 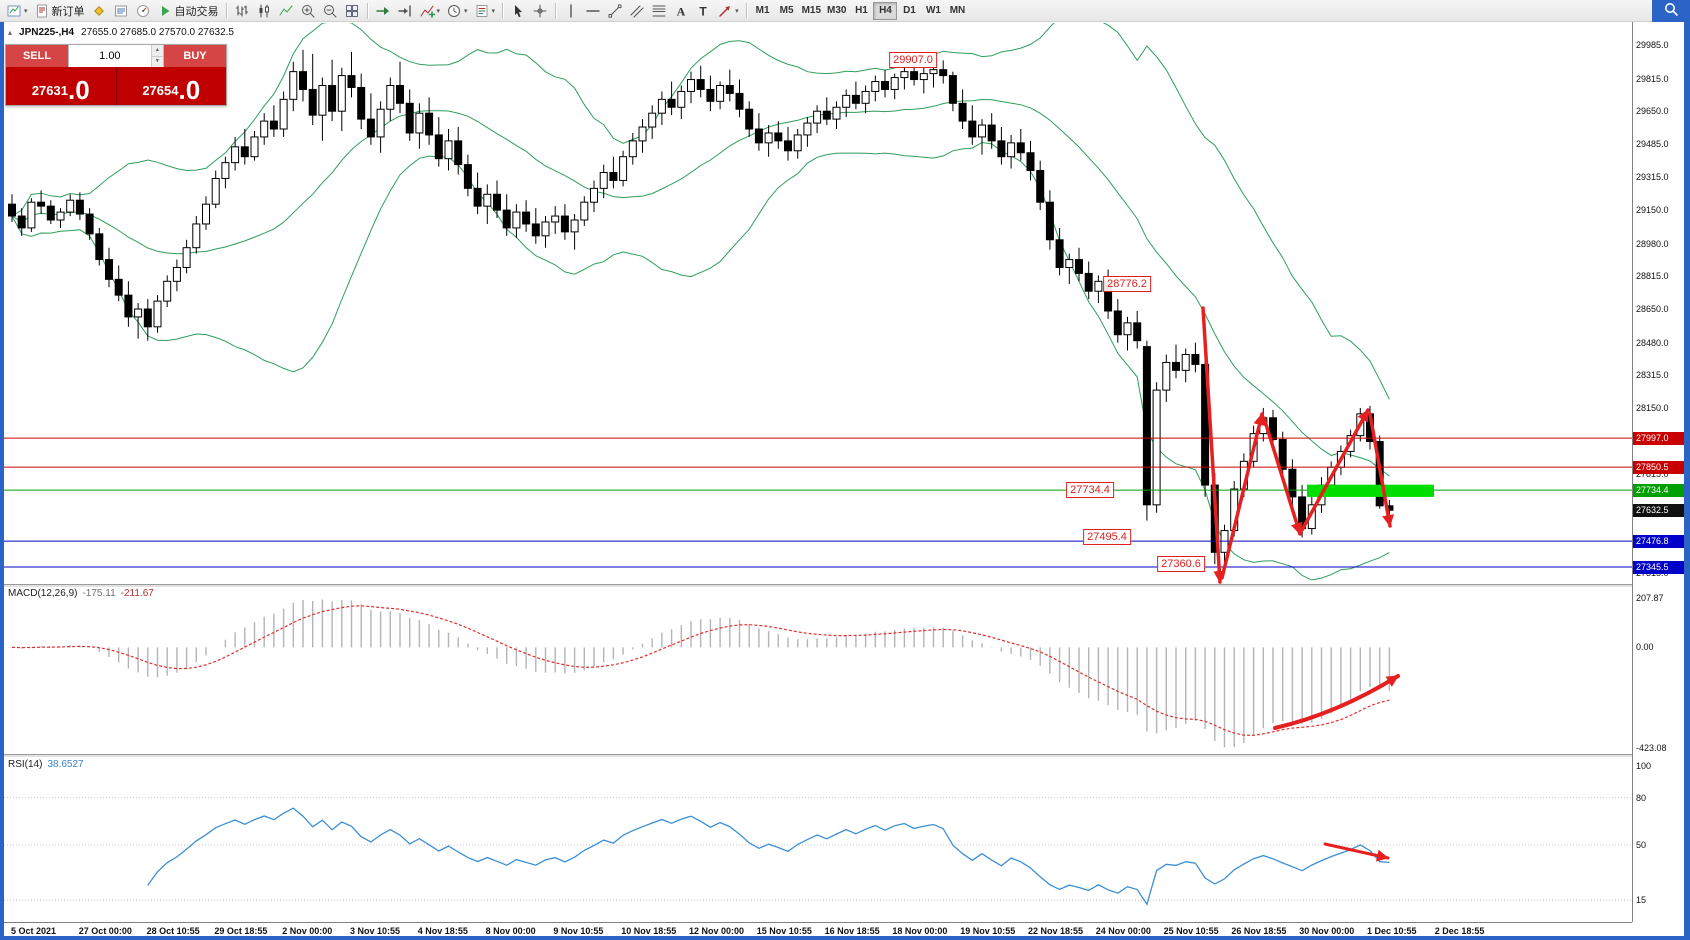 I want to click on line-chart-button, so click(x=286, y=11).